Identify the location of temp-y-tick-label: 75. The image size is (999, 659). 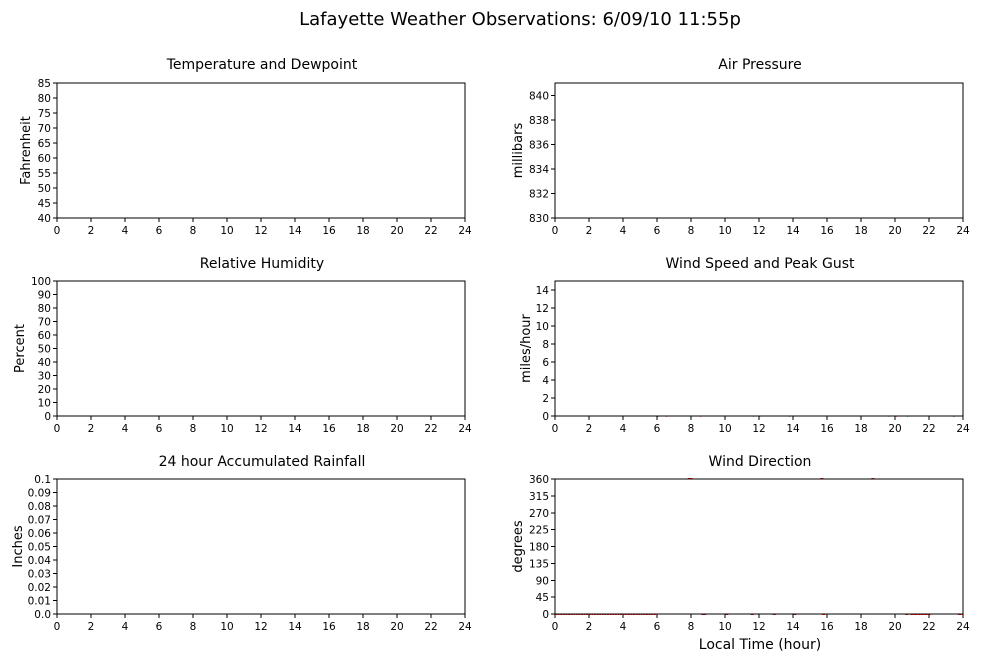
(44, 114).